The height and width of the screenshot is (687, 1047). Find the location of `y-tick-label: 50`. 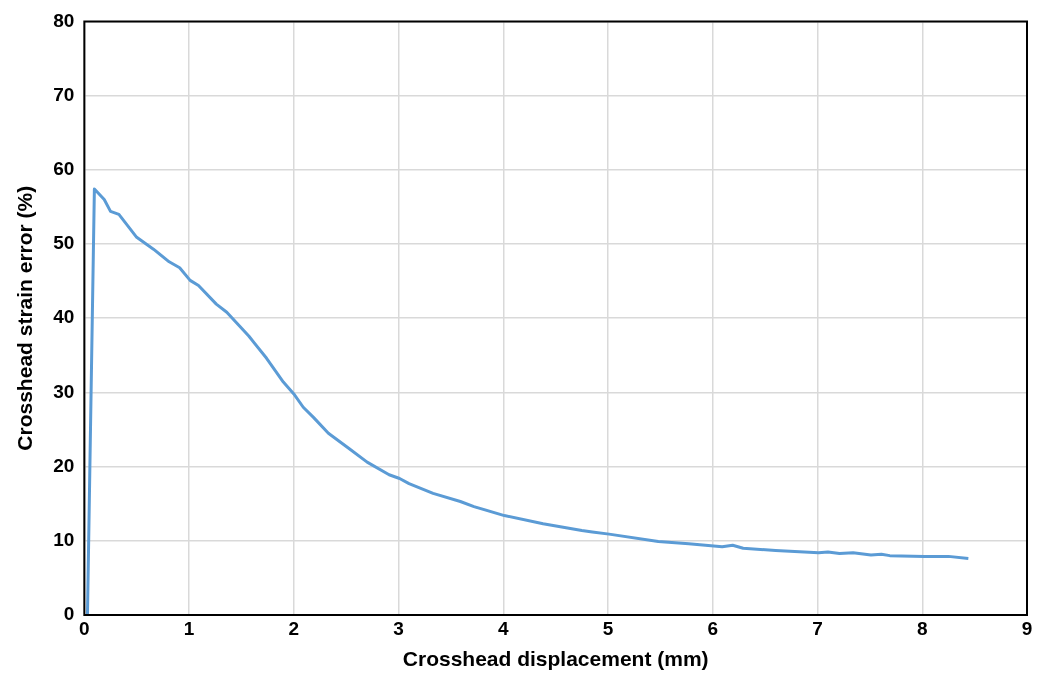

y-tick-label: 50 is located at coordinates (64, 243).